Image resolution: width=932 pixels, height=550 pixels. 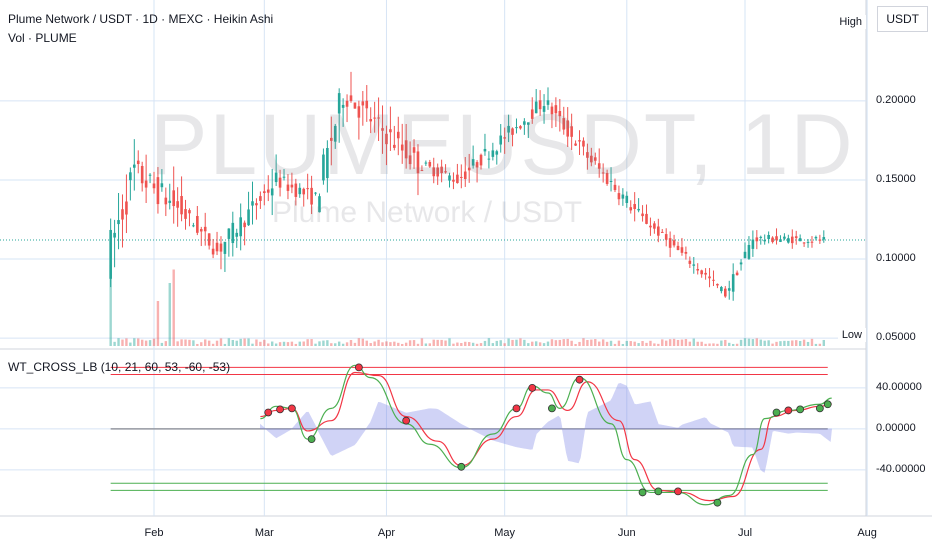 What do you see at coordinates (546, 427) in the screenshot?
I see `wt-histogram` at bounding box center [546, 427].